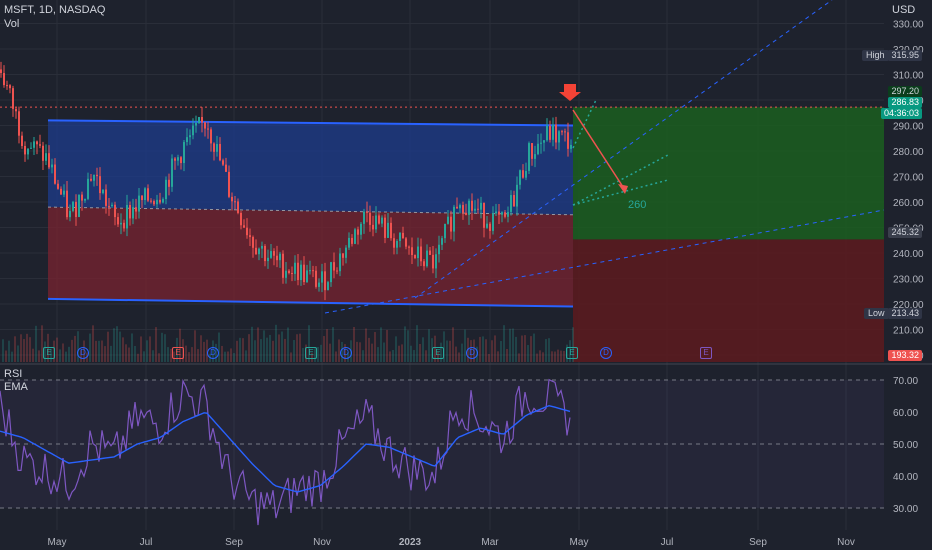 This screenshot has width=932, height=550. I want to click on low-label: Low, so click(876, 313).